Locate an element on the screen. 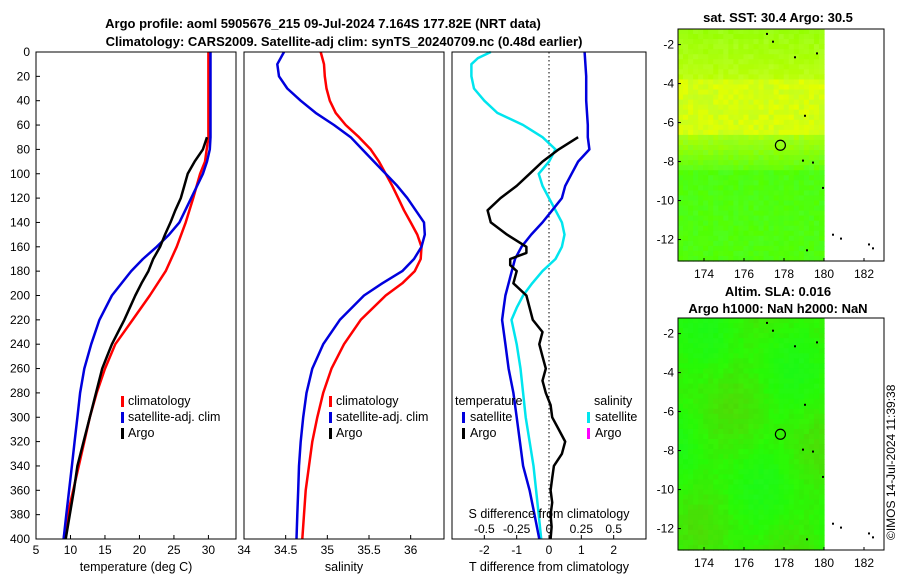 This screenshot has width=900, height=580. temperature-lines is located at coordinates (137, 296).